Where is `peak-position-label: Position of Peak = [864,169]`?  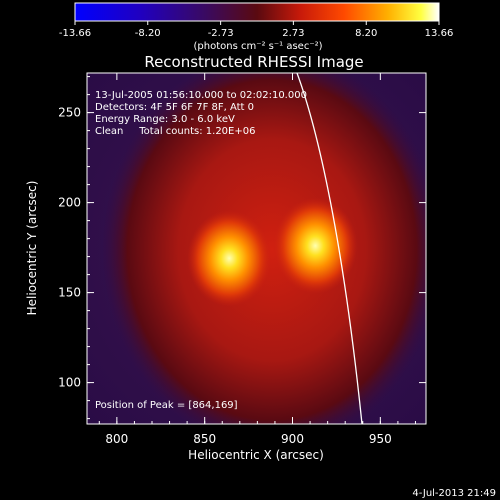 peak-position-label: Position of Peak = [864,169] is located at coordinates (166, 405).